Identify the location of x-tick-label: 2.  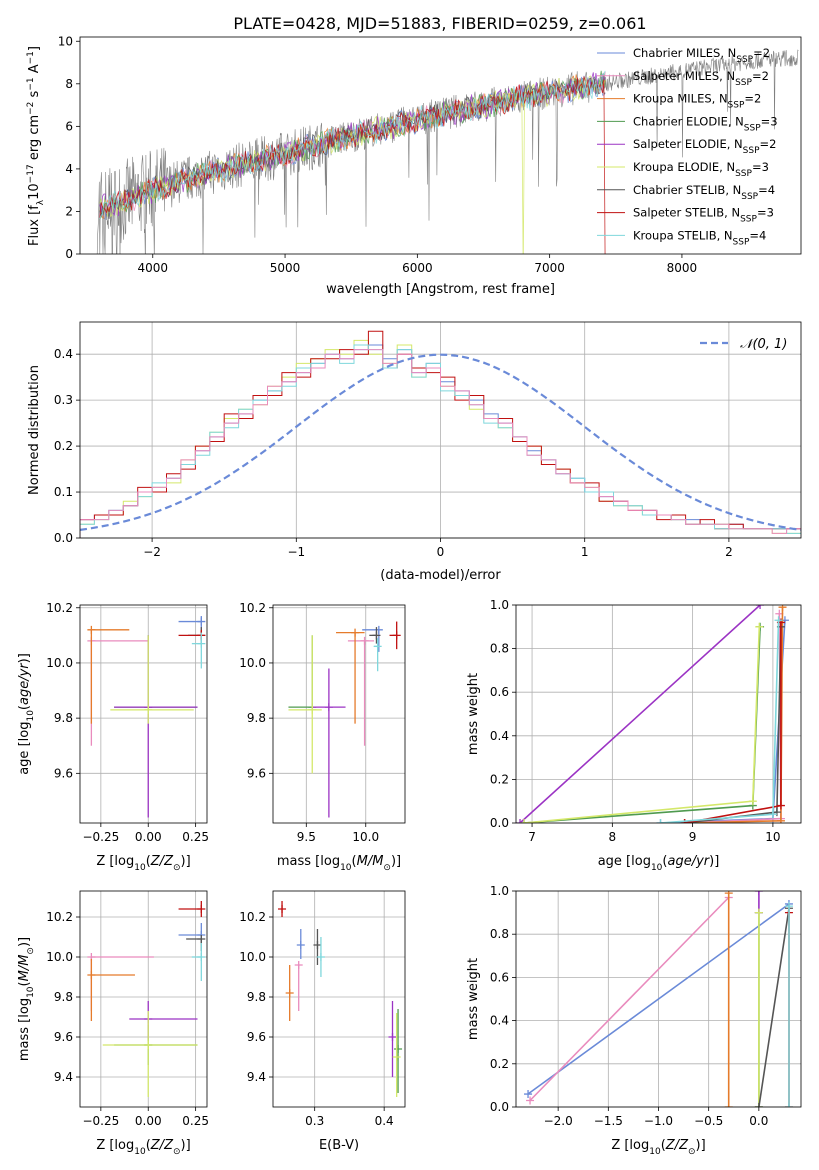
(729, 552).